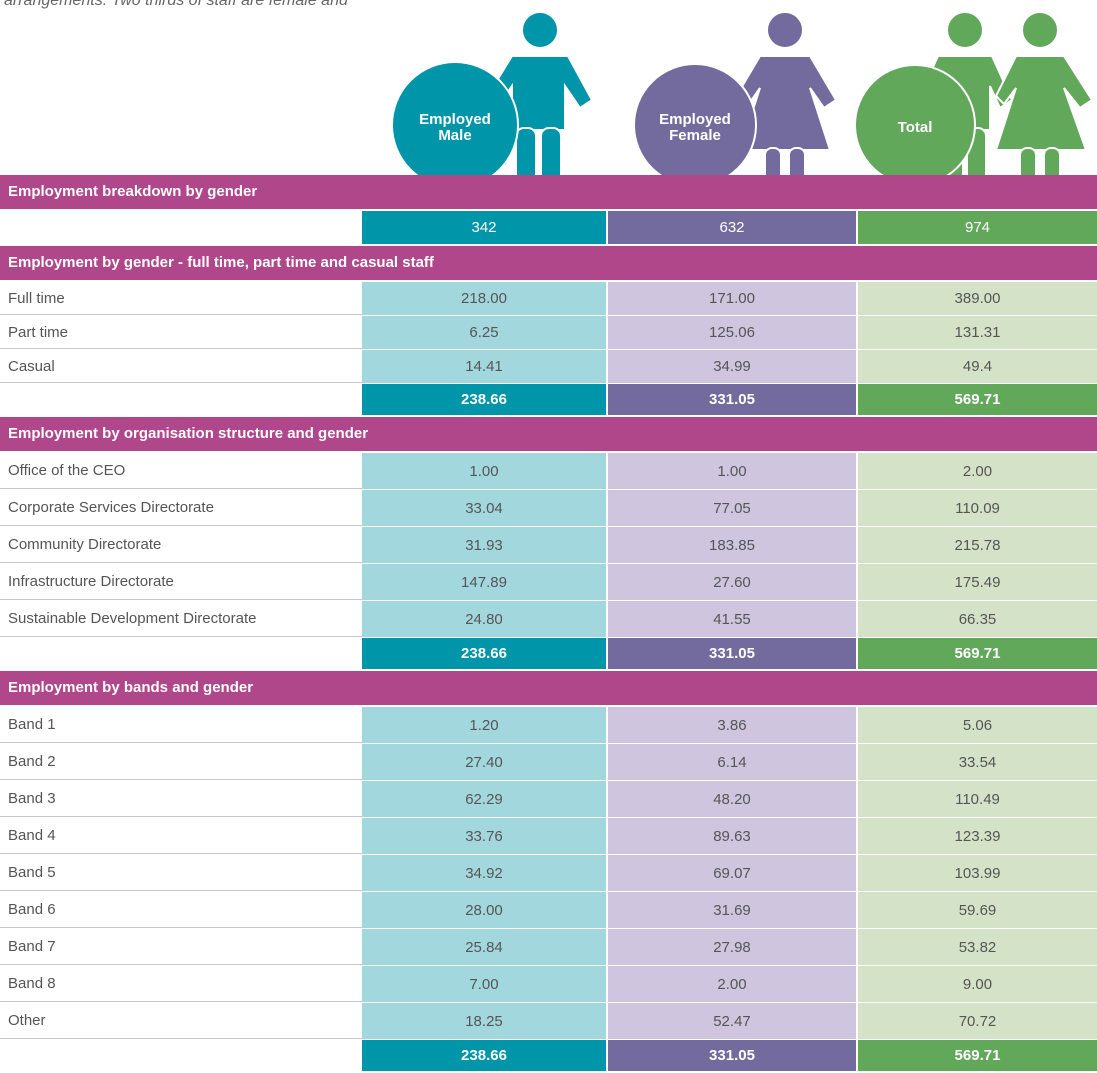 The image size is (1097, 1073). I want to click on cell: 70.72, so click(977, 1021).